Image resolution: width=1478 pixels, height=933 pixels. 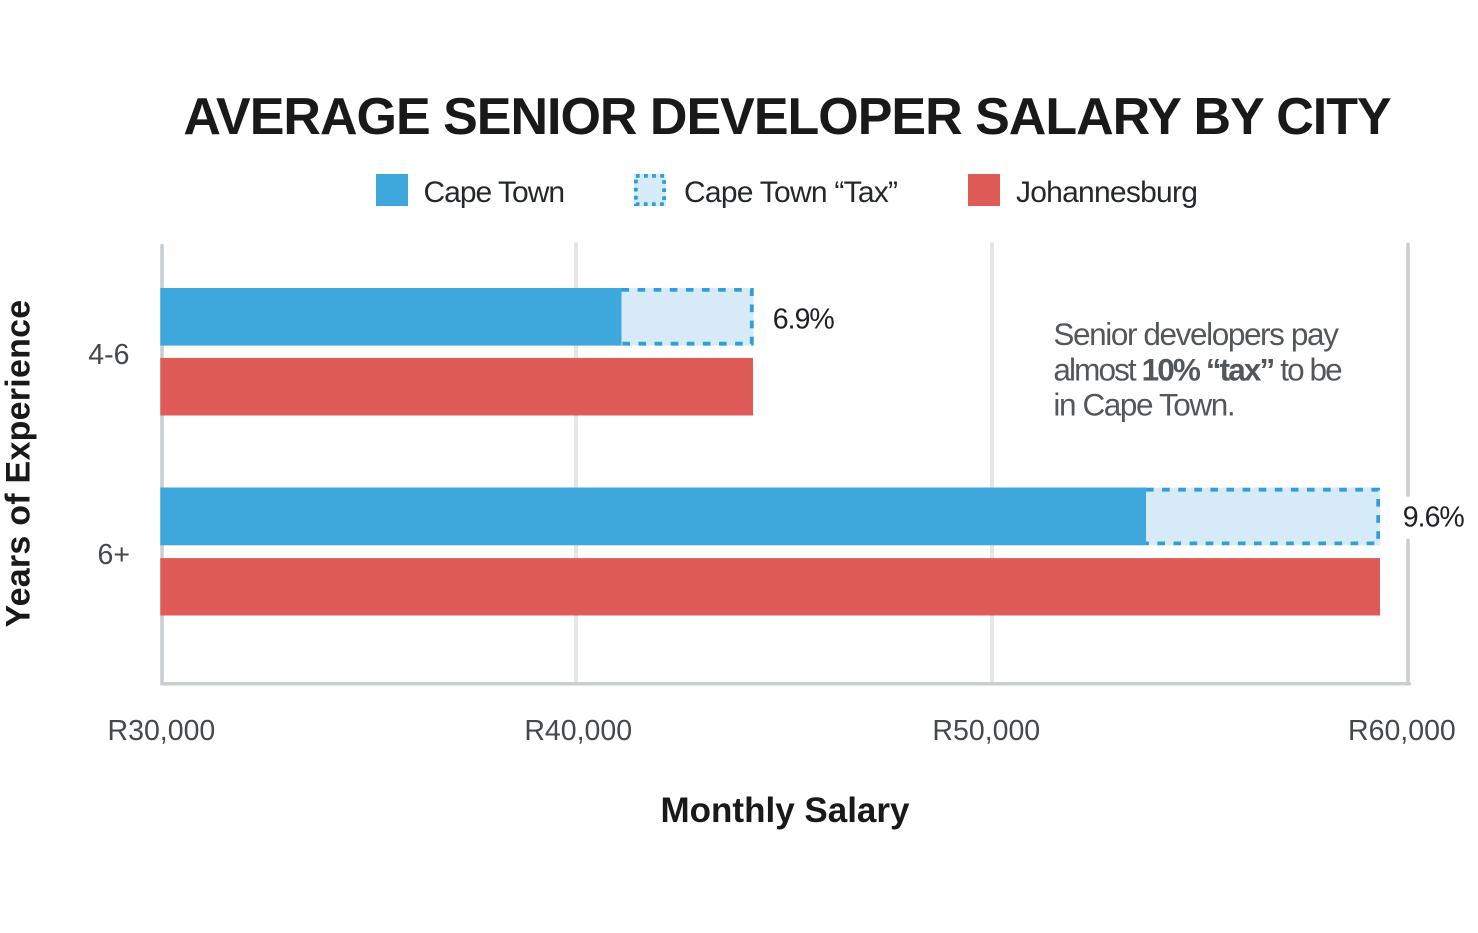 I want to click on svg-text: R50,000, so click(x=986, y=731).